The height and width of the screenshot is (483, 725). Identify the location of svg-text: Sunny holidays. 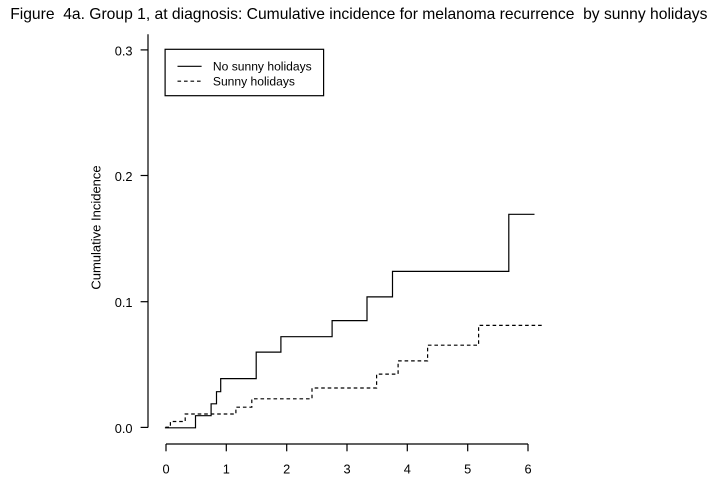
(254, 82).